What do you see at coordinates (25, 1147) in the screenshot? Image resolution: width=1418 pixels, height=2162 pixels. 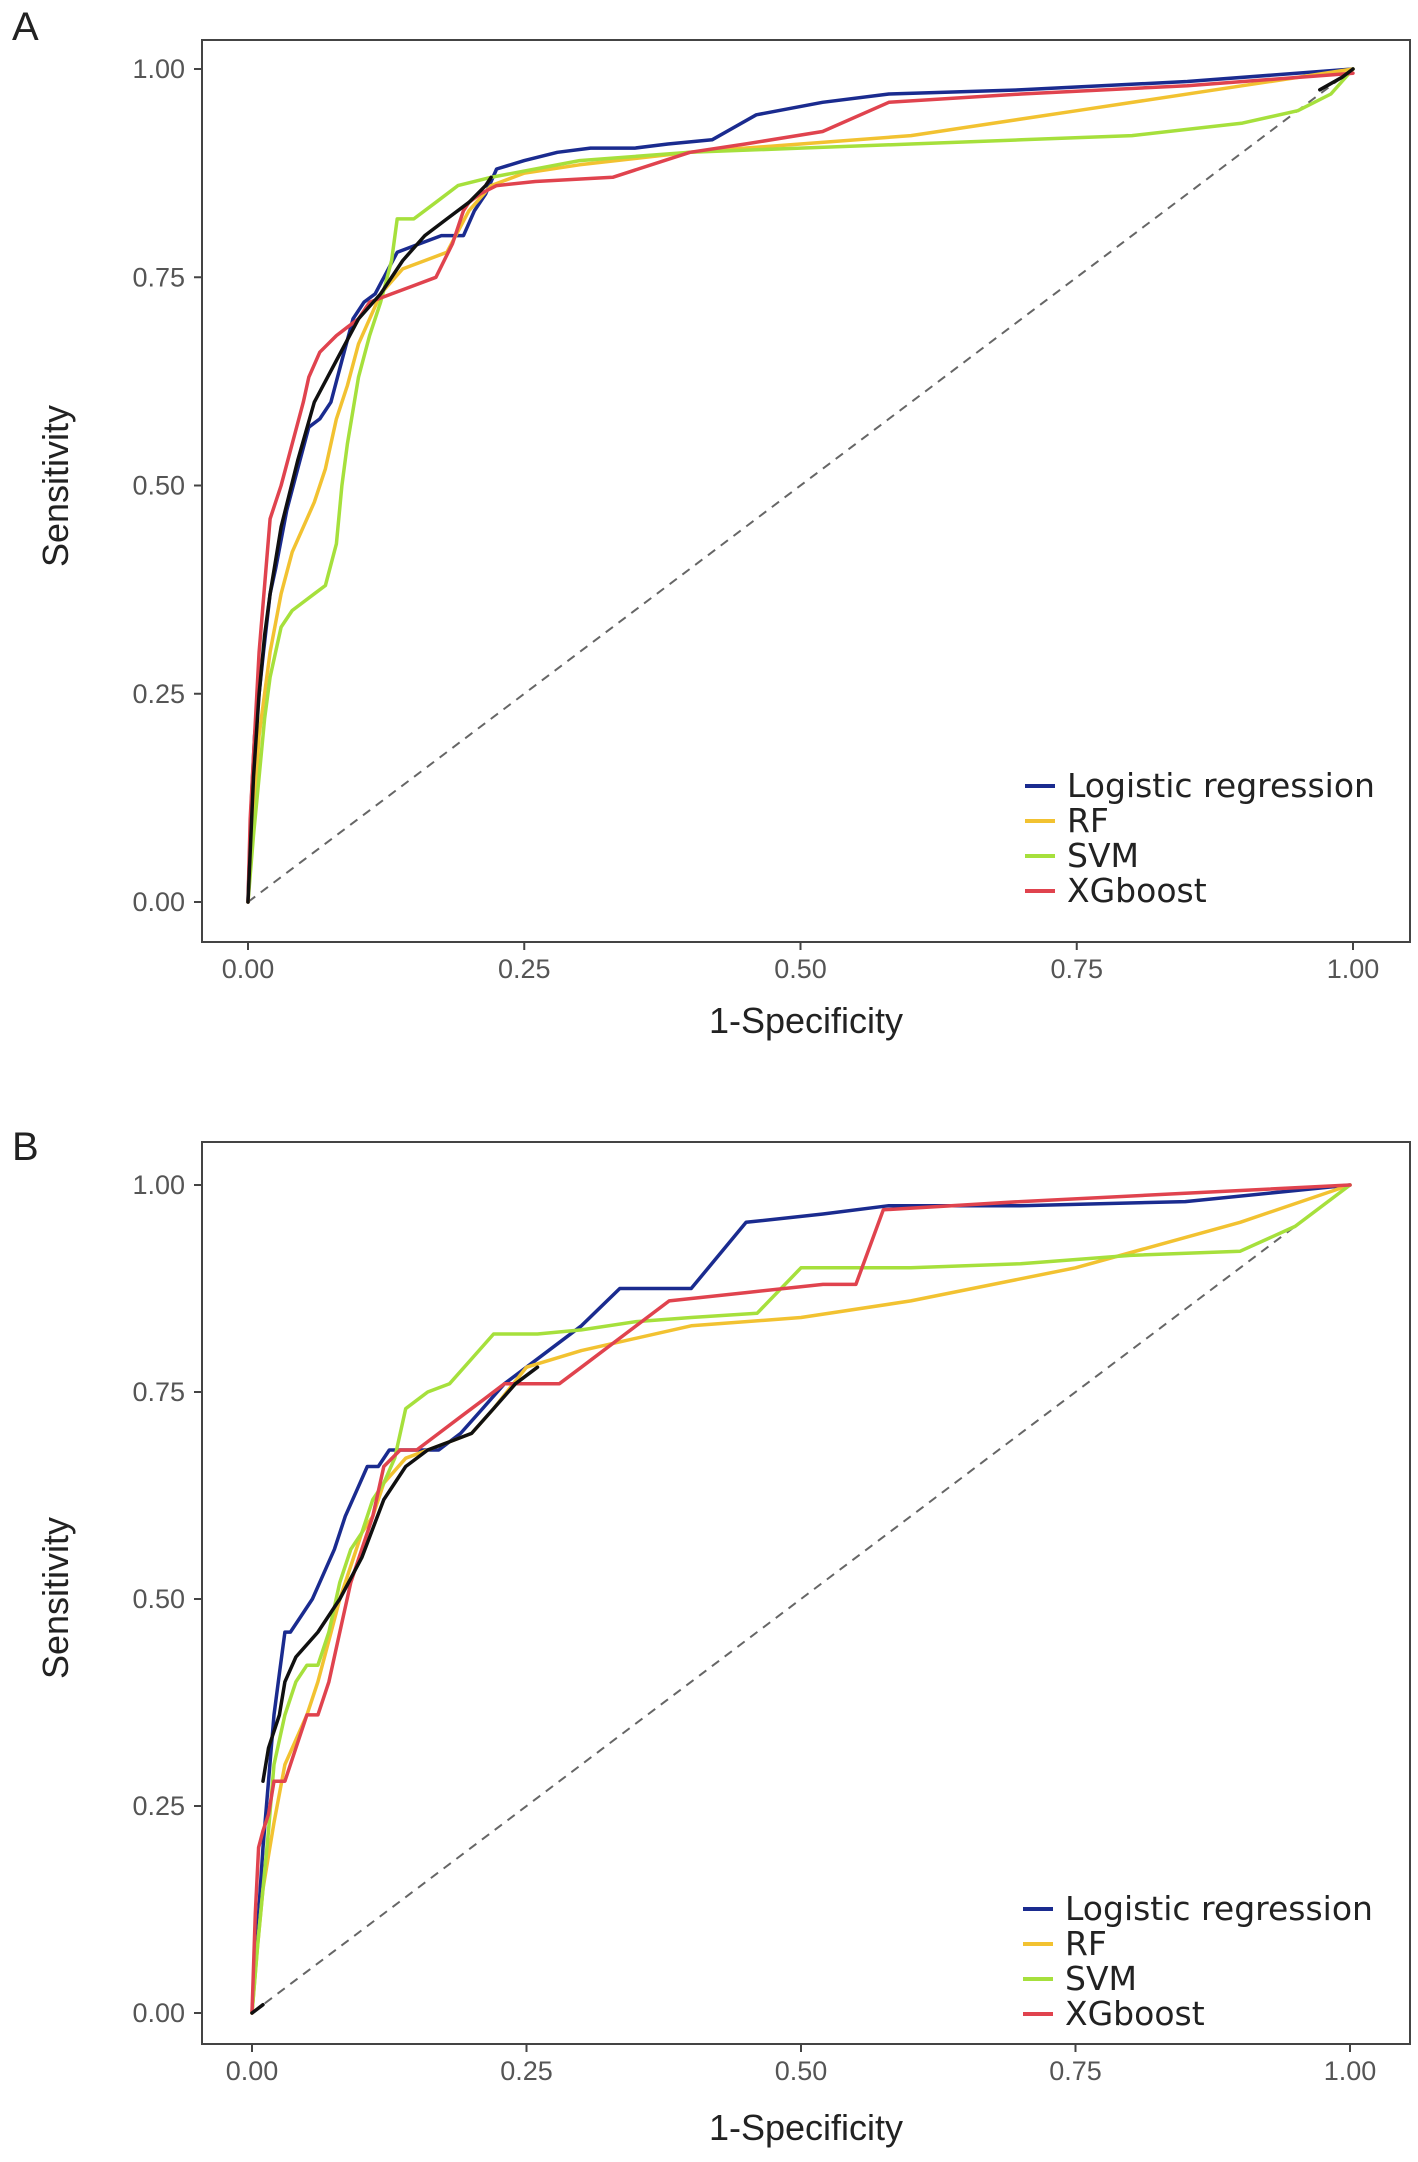 I see `panel-label: B` at bounding box center [25, 1147].